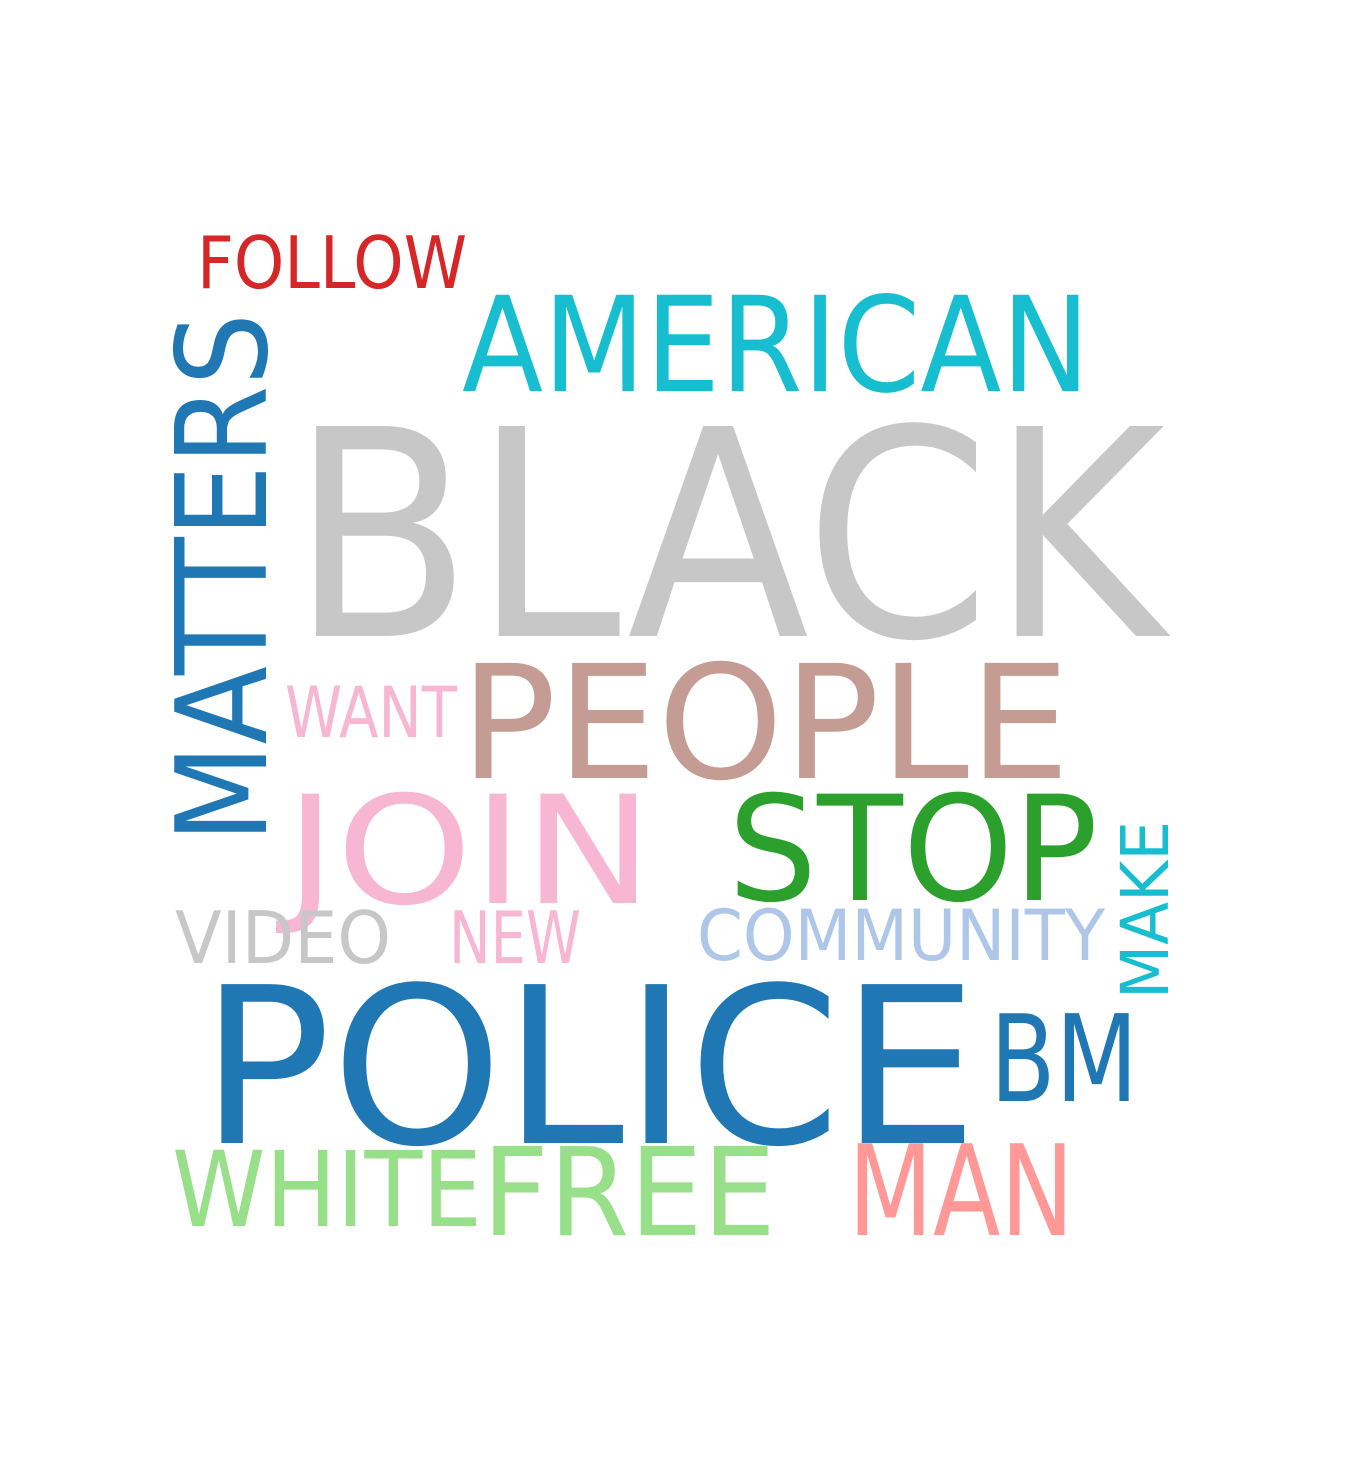  I want to click on word-stop: STOP, so click(913, 850).